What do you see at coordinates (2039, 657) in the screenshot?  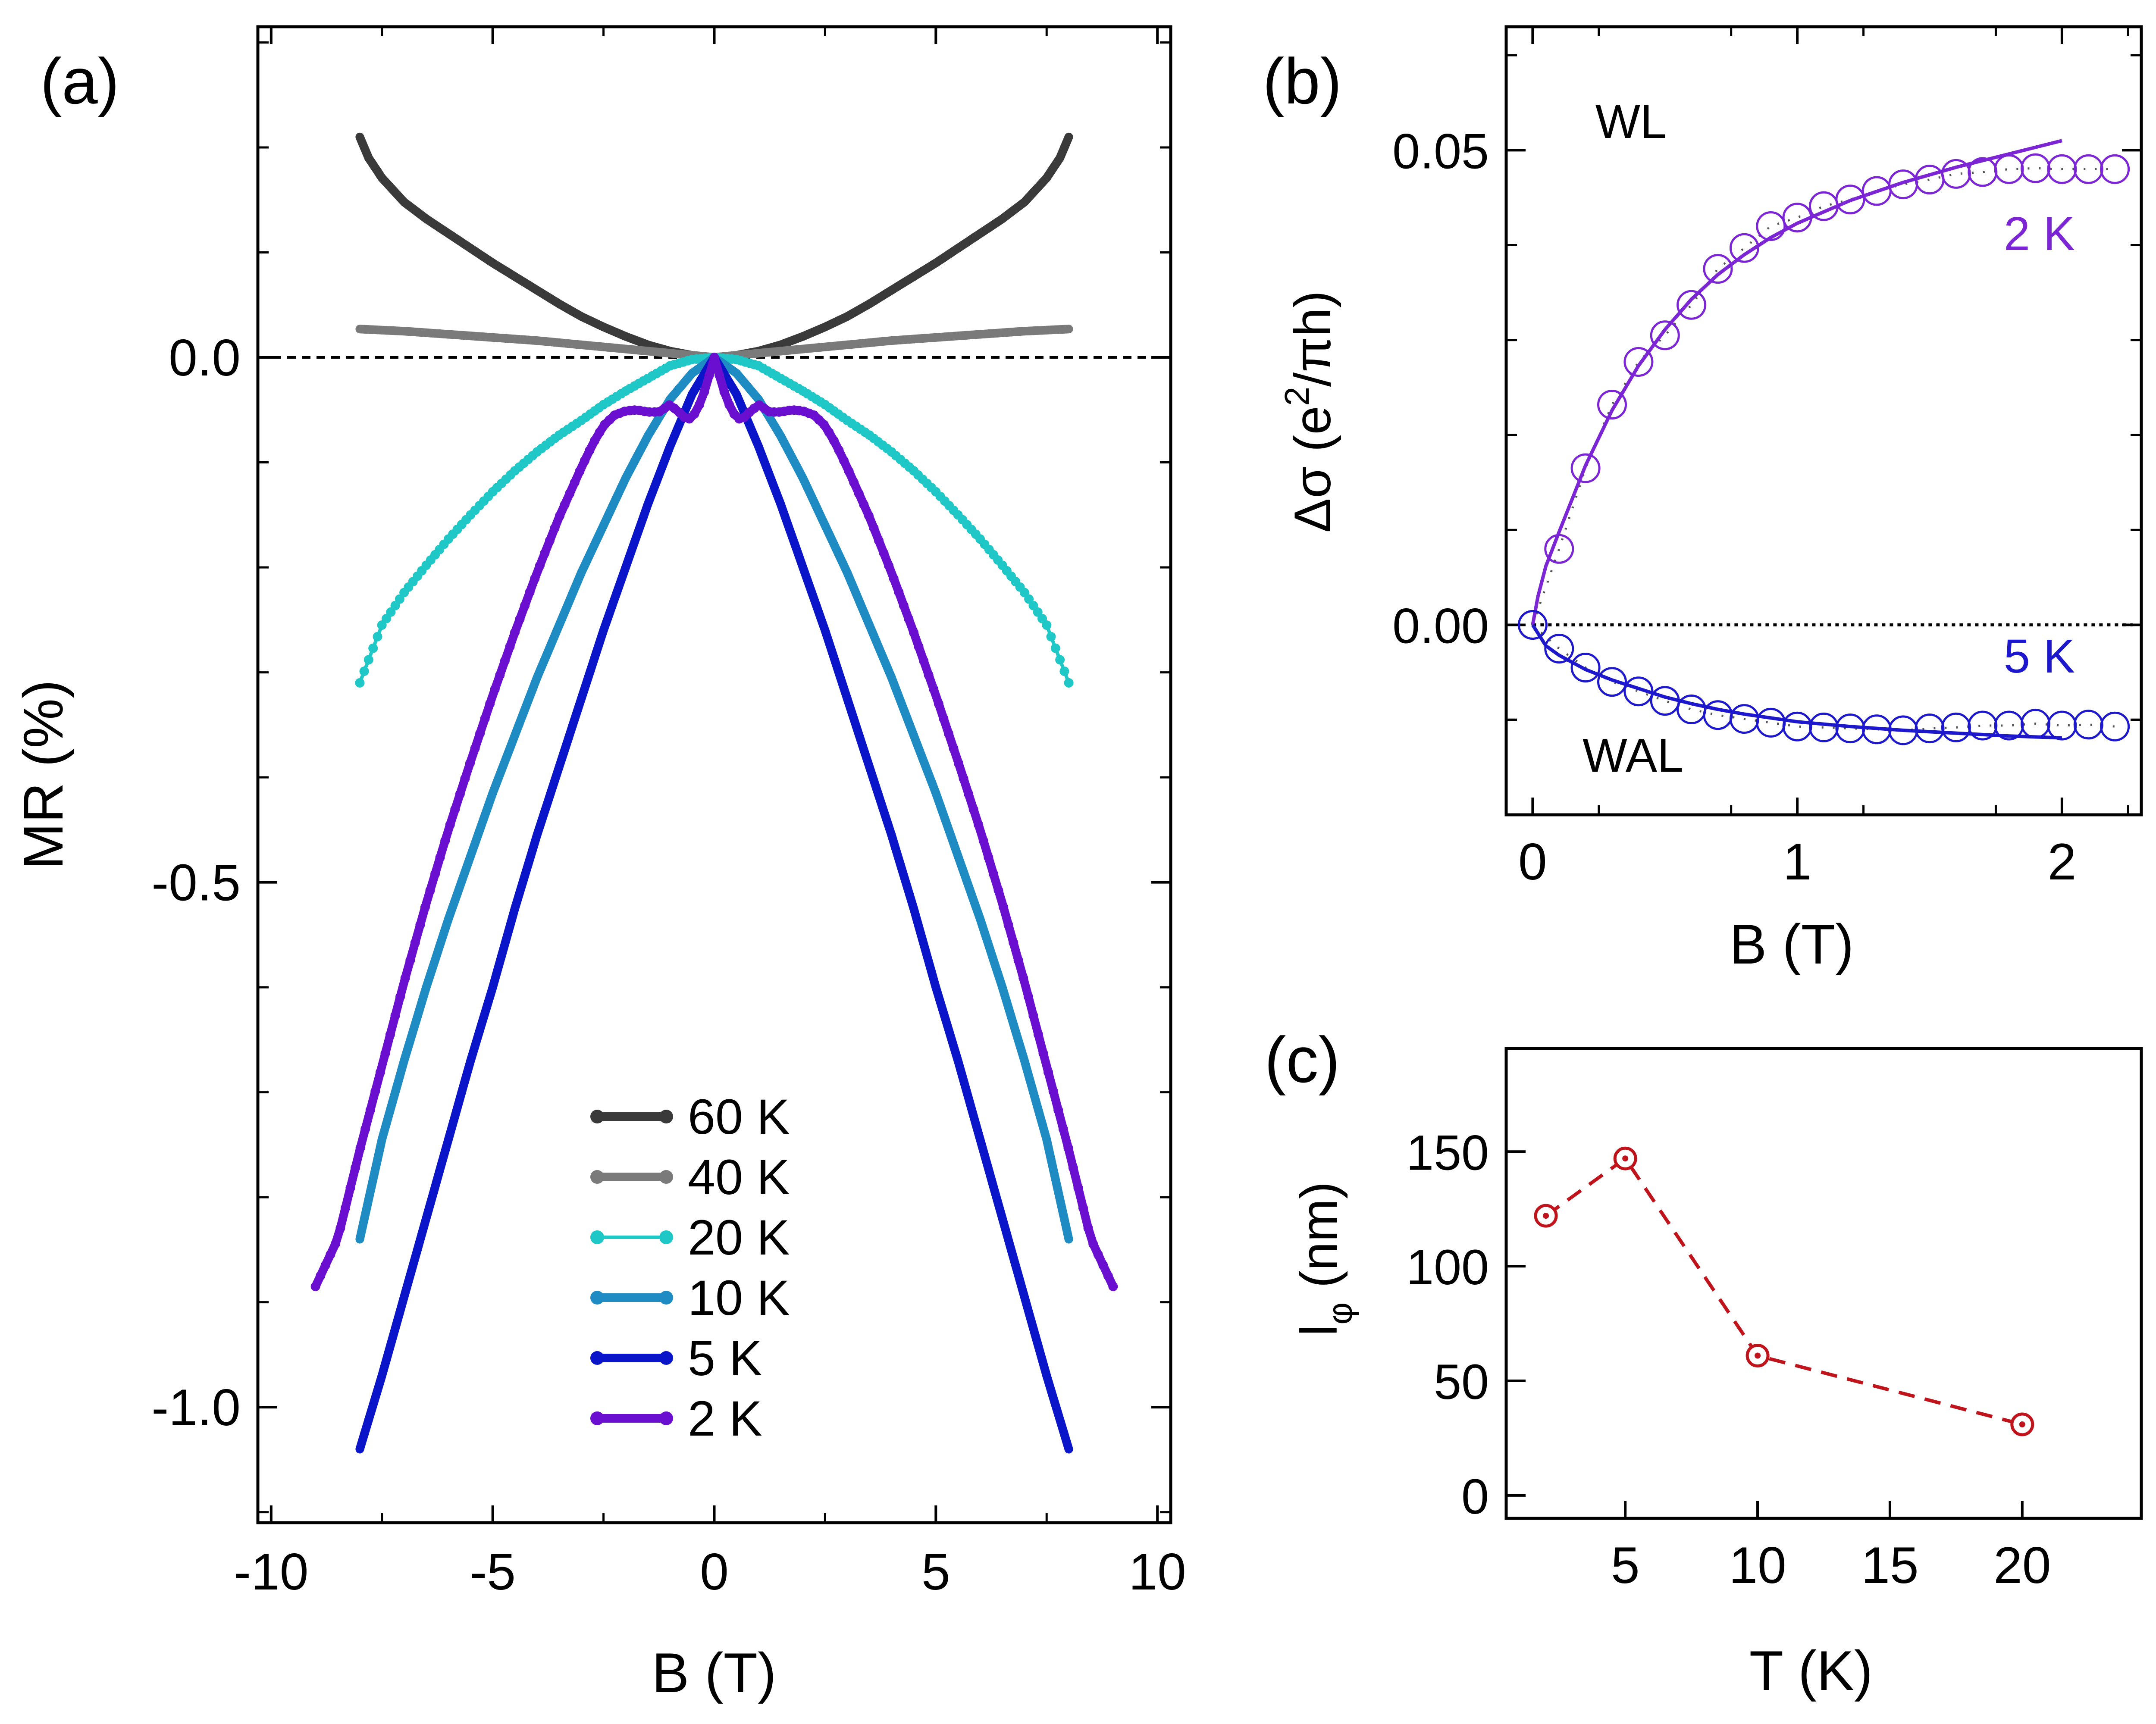 I see `annotation-5k: 5 K` at bounding box center [2039, 657].